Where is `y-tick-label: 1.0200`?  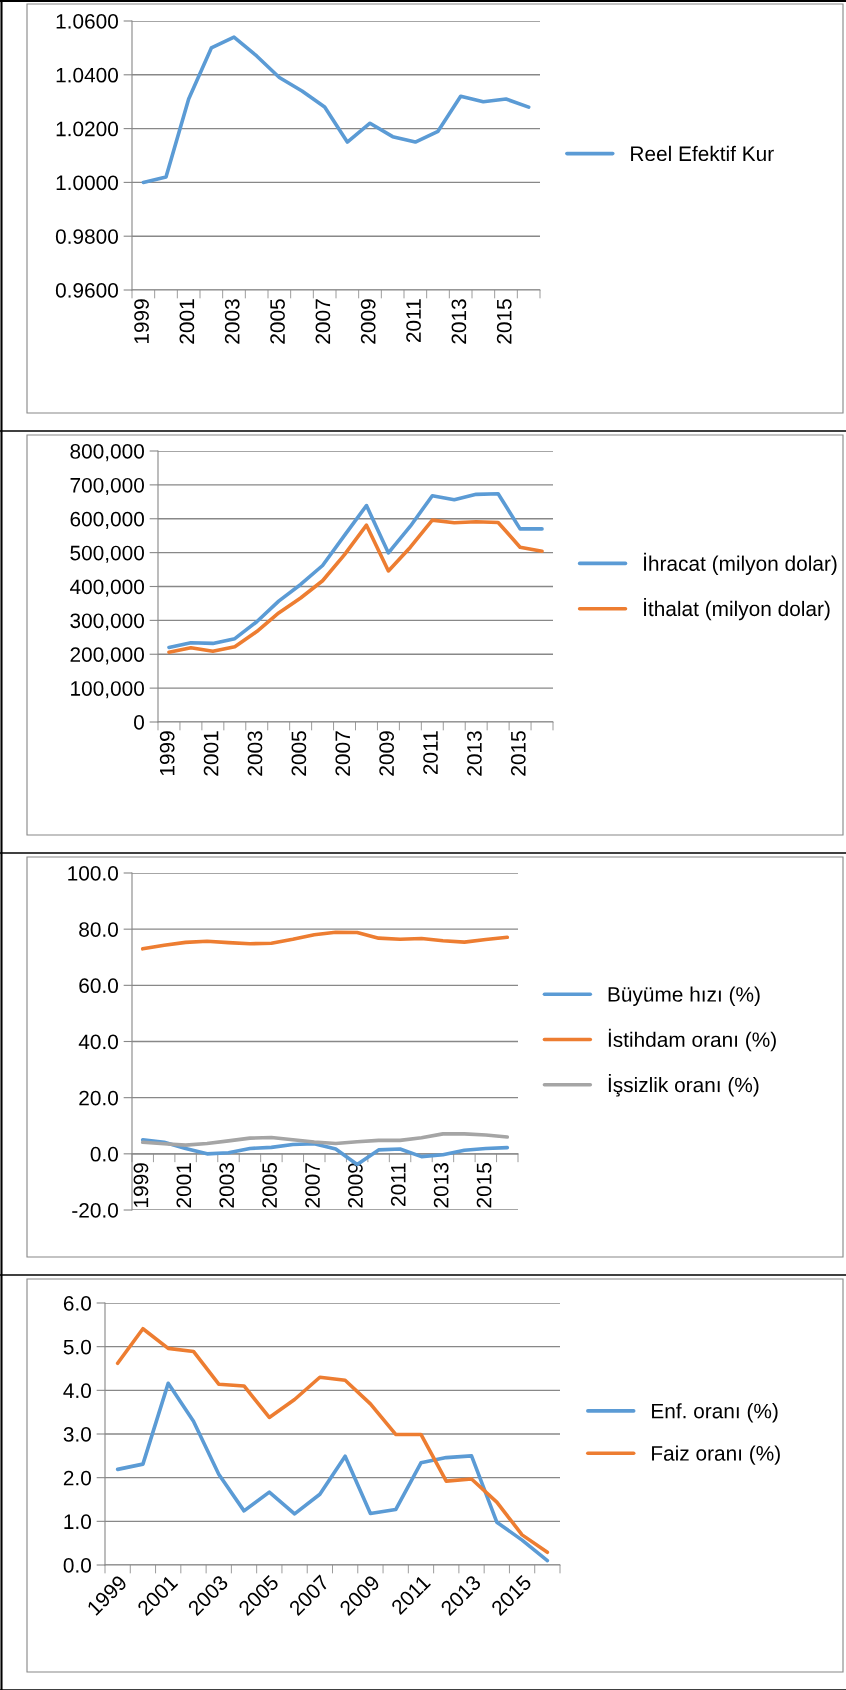
y-tick-label: 1.0200 is located at coordinates (87, 129).